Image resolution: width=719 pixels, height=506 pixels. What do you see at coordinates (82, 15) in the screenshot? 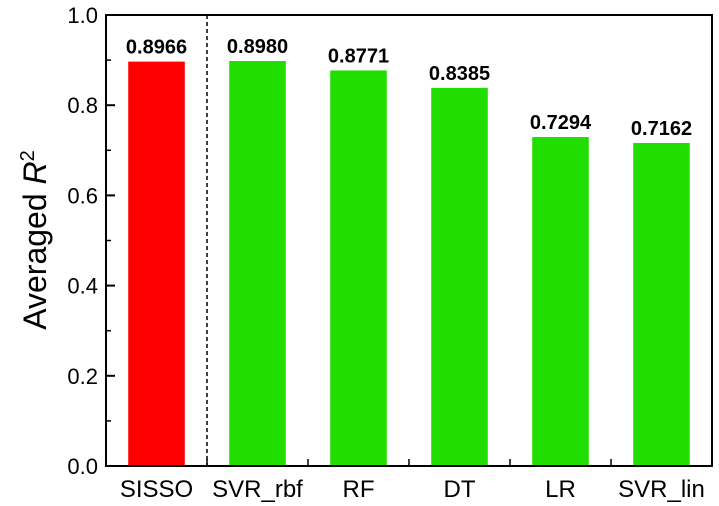
I see `y-tick-label: 1.0` at bounding box center [82, 15].